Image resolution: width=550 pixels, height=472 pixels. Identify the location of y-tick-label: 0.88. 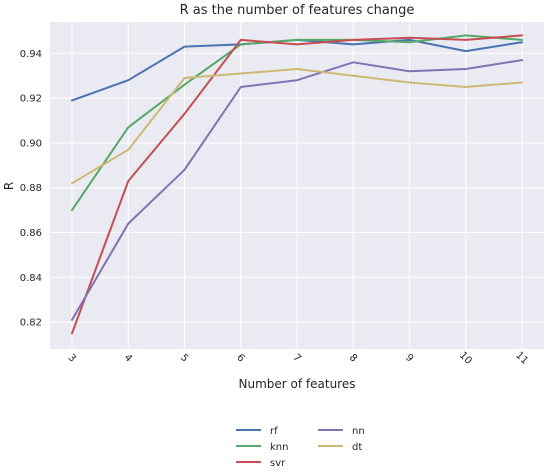
(31, 188).